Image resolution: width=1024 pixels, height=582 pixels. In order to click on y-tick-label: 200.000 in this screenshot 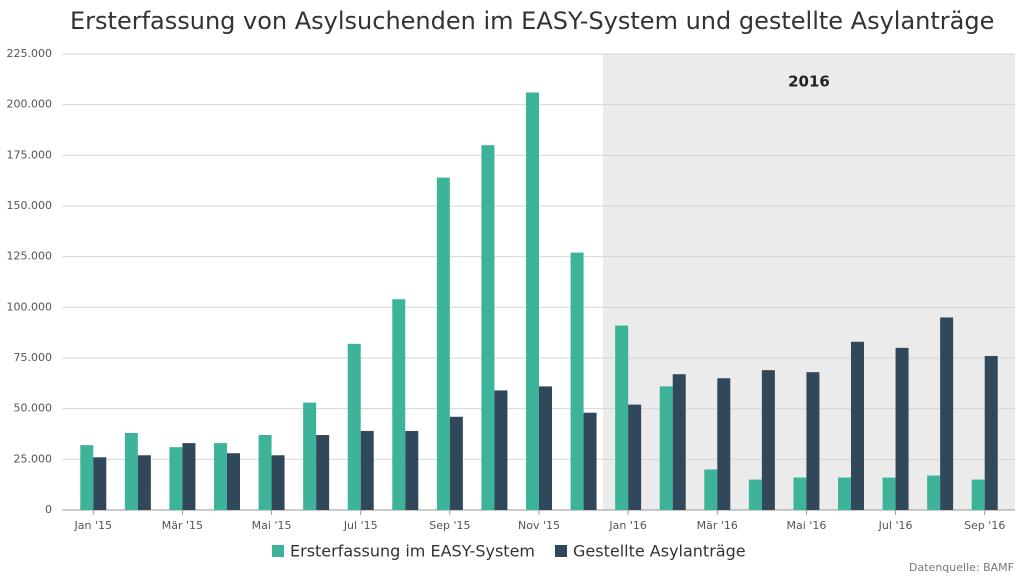, I will do `click(30, 104)`.